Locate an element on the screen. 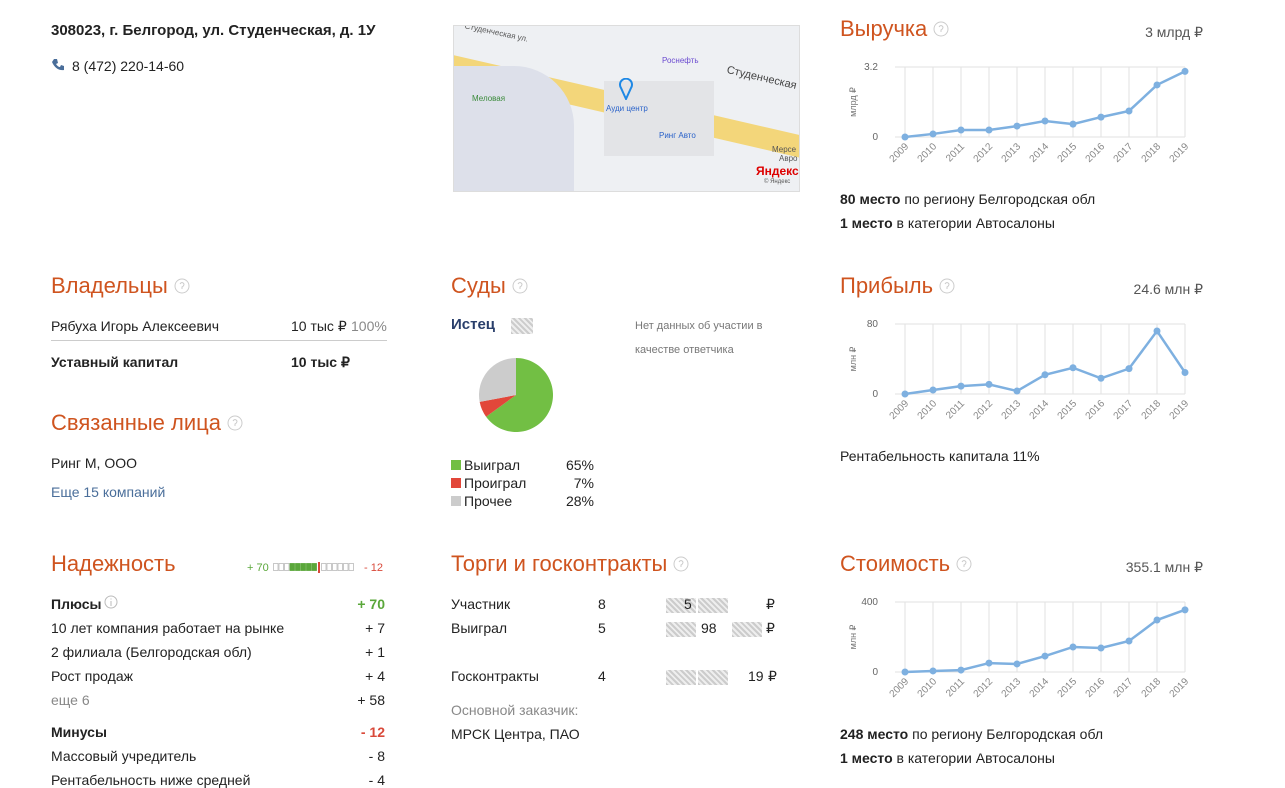 The width and height of the screenshot is (1285, 788). map-label: Мерсе is located at coordinates (784, 149).